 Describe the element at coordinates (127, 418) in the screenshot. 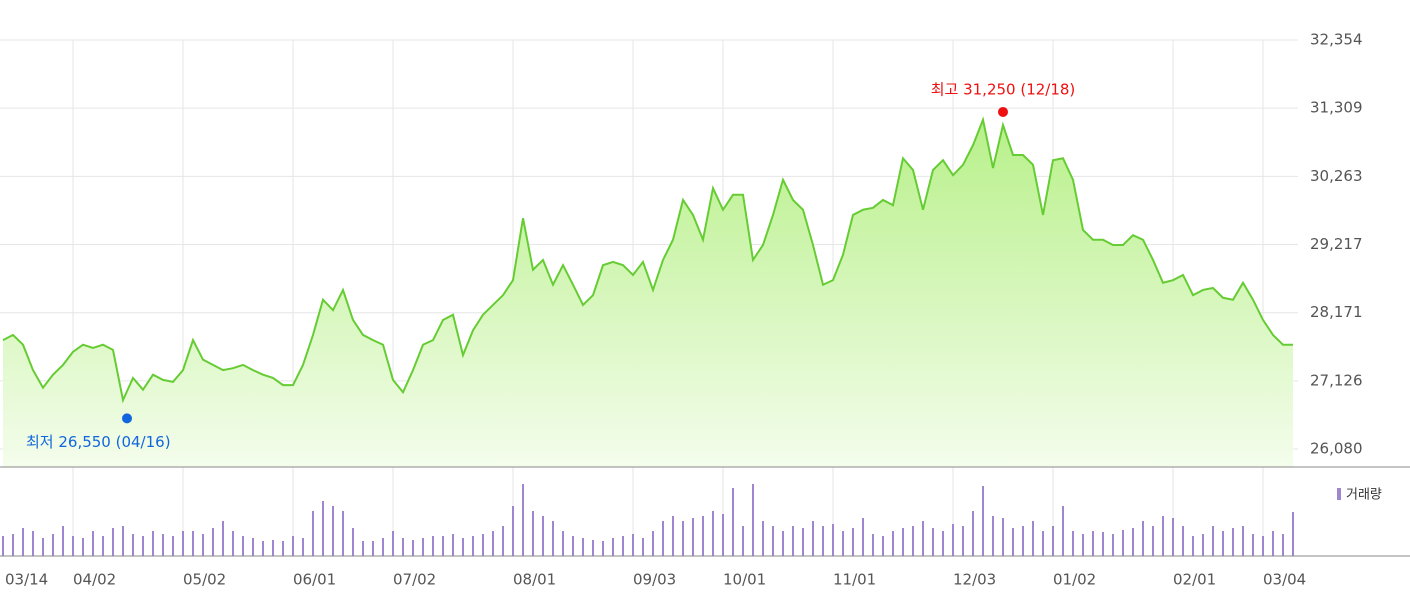

I see `low-marker` at that location.